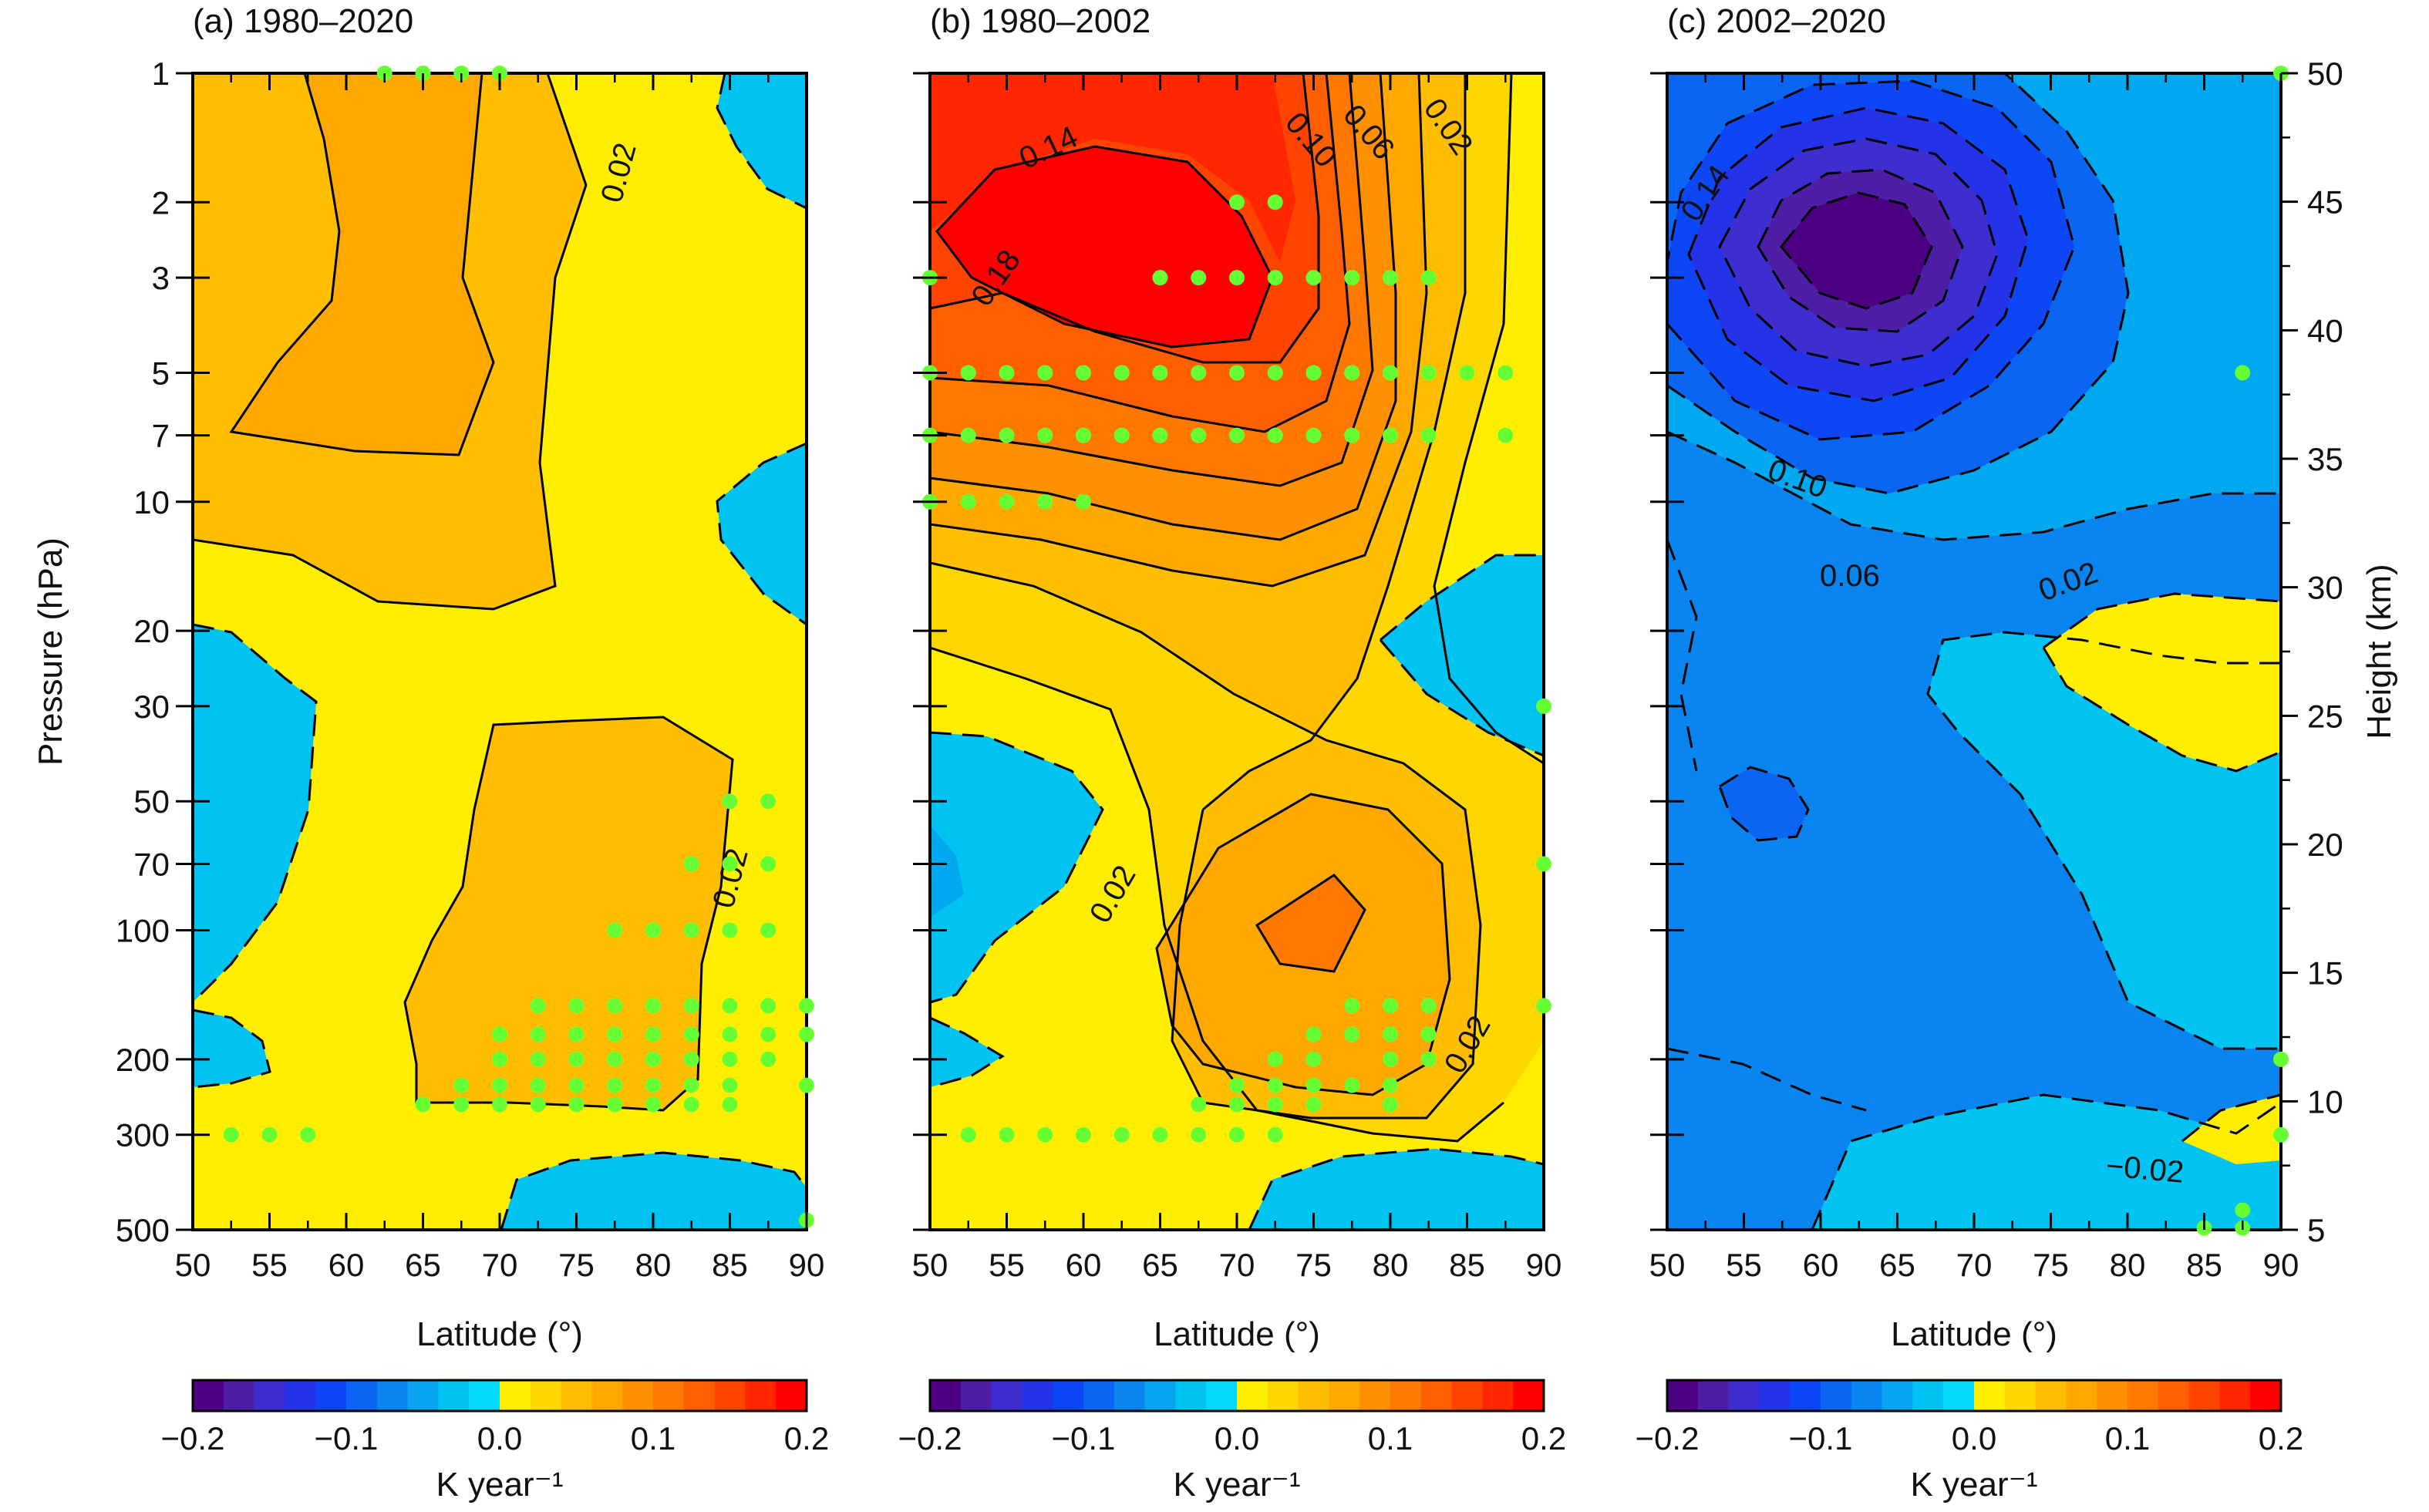 This screenshot has height=1512, width=2429. What do you see at coordinates (1016, 867) in the screenshot?
I see `panel-b-region-cyan-left` at bounding box center [1016, 867].